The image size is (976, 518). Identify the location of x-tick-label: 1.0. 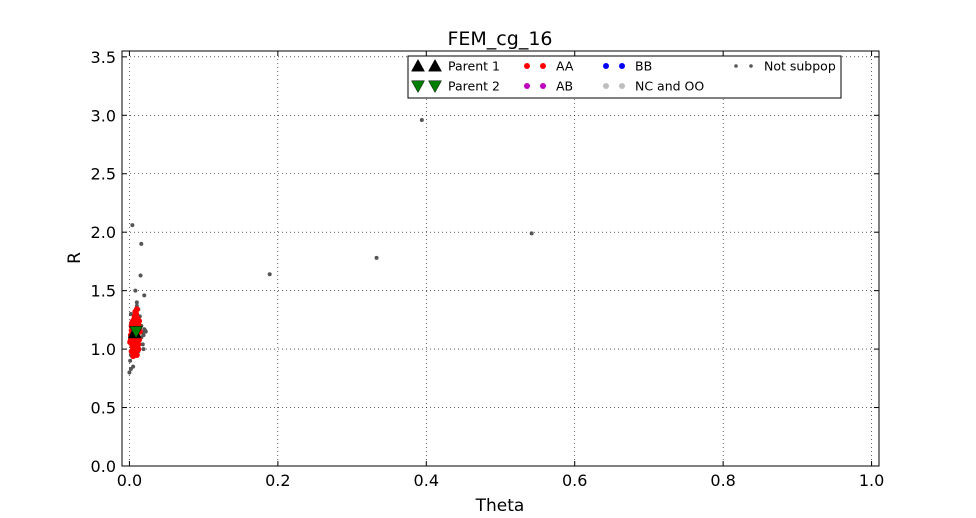
(871, 480).